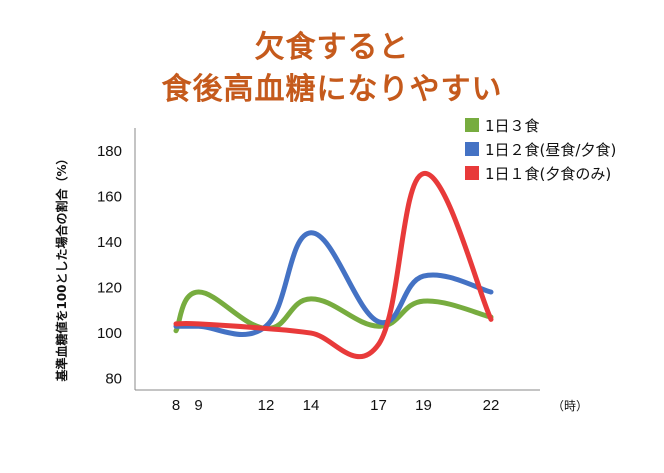  Describe the element at coordinates (512, 126) in the screenshot. I see `legend-label: 1日３食` at that location.